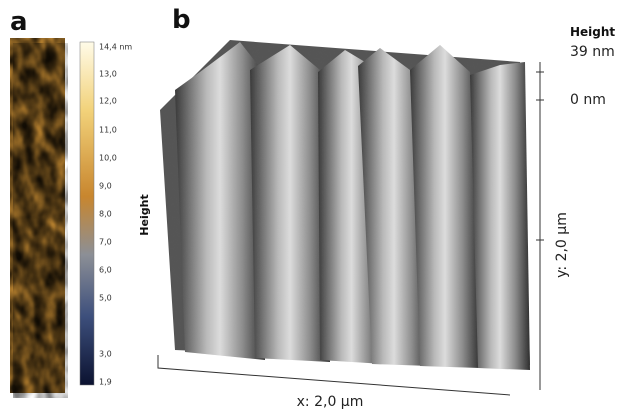 The image size is (624, 416). Describe the element at coordinates (330, 402) in the screenshot. I see `x-axis-label: x: 2,0 µm` at that location.